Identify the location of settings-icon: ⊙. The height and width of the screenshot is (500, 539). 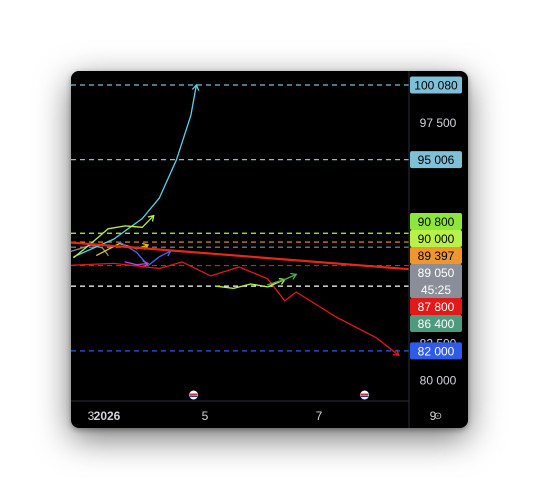
(438, 416).